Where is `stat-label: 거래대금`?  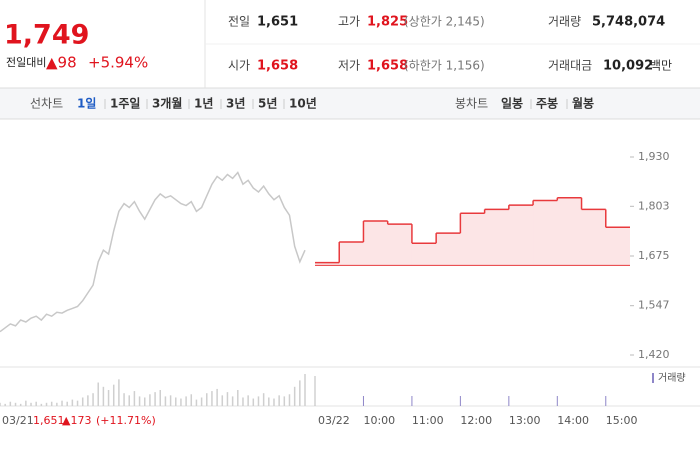 stat-label: 거래대금 is located at coordinates (570, 66).